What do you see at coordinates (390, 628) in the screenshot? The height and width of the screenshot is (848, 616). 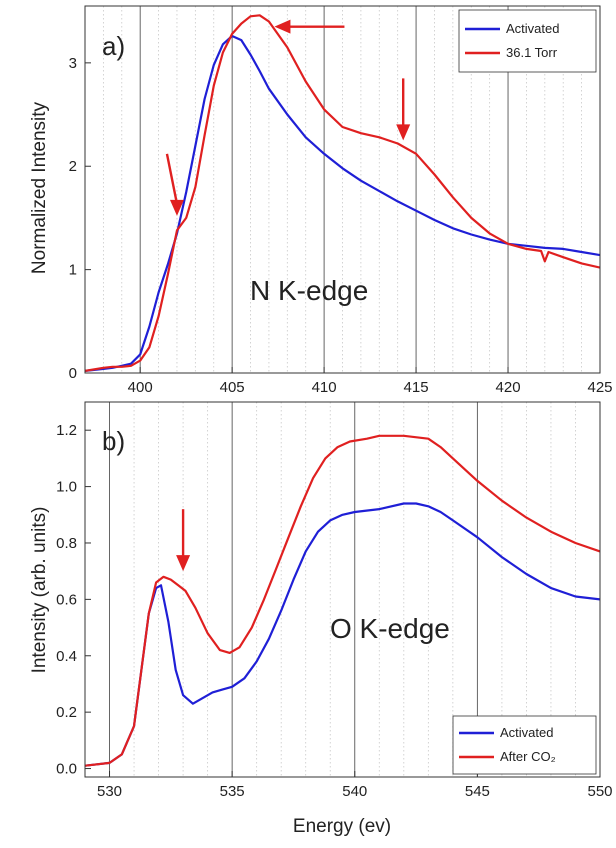 I see `edge-annotation-b: O K-edge` at bounding box center [390, 628].